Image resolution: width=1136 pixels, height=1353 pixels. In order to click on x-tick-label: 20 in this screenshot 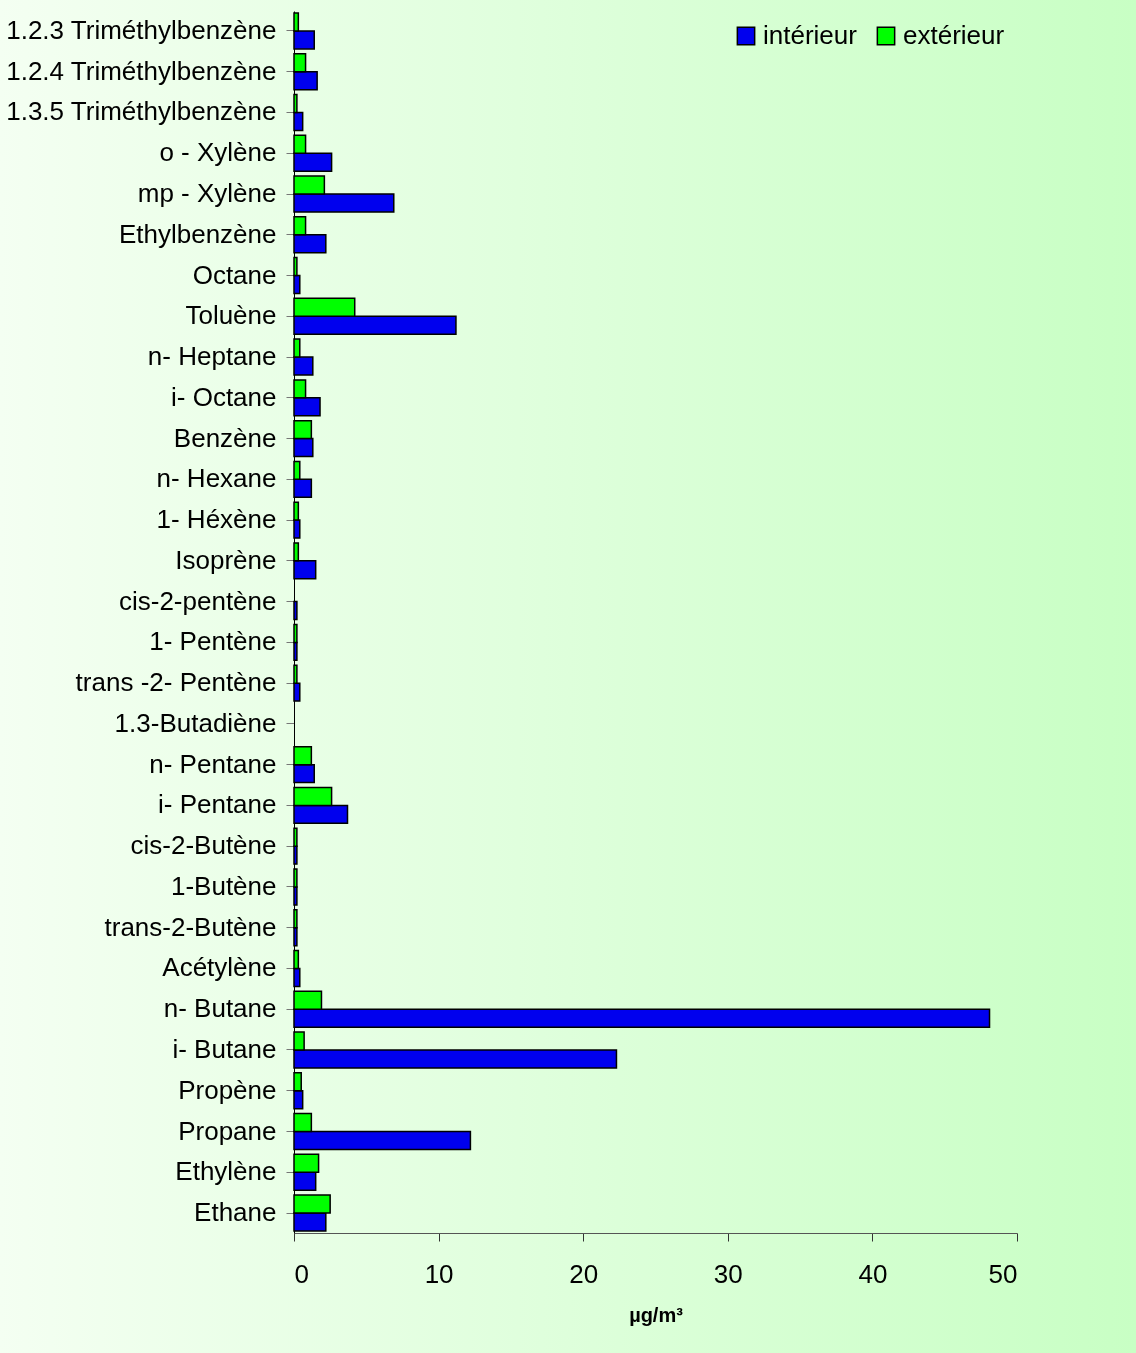, I will do `click(584, 1273)`.